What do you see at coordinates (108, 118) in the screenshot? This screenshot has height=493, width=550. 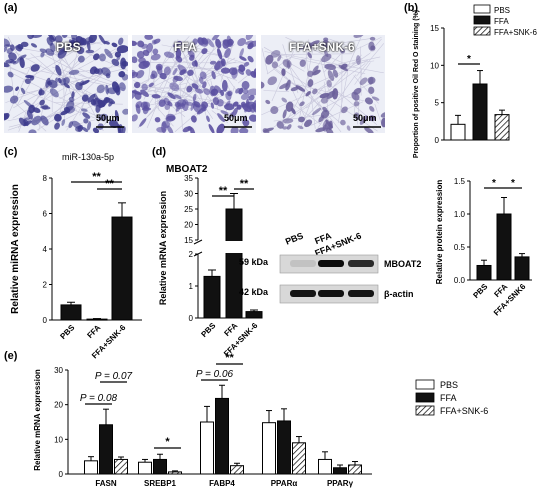 I see `scale-bar-label-pbs: 50μm` at bounding box center [108, 118].